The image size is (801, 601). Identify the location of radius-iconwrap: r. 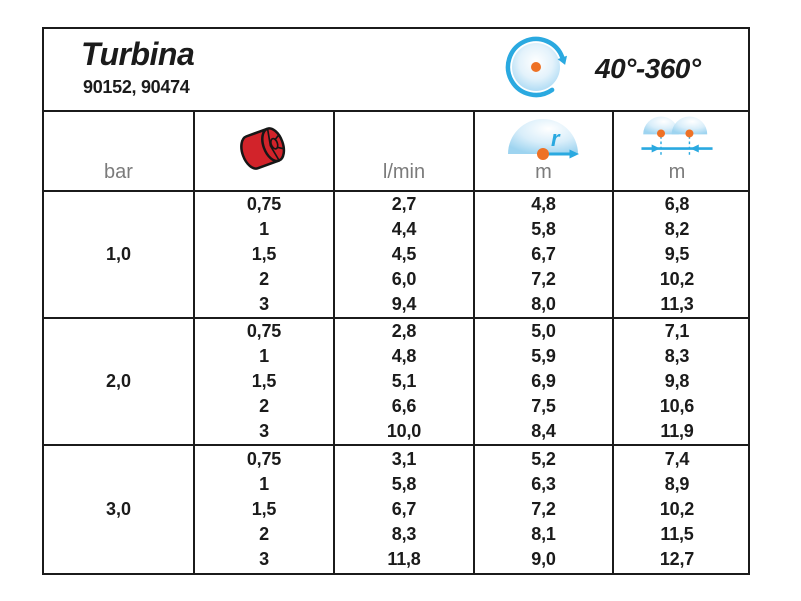
(543, 136).